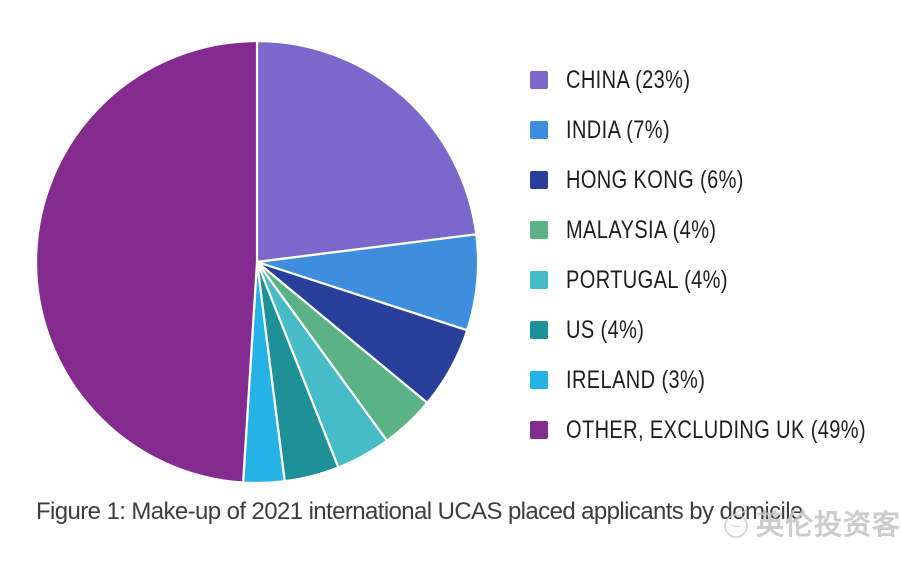 Image resolution: width=901 pixels, height=564 pixels. What do you see at coordinates (715, 330) in the screenshot?
I see `legend-item: US (4%)` at bounding box center [715, 330].